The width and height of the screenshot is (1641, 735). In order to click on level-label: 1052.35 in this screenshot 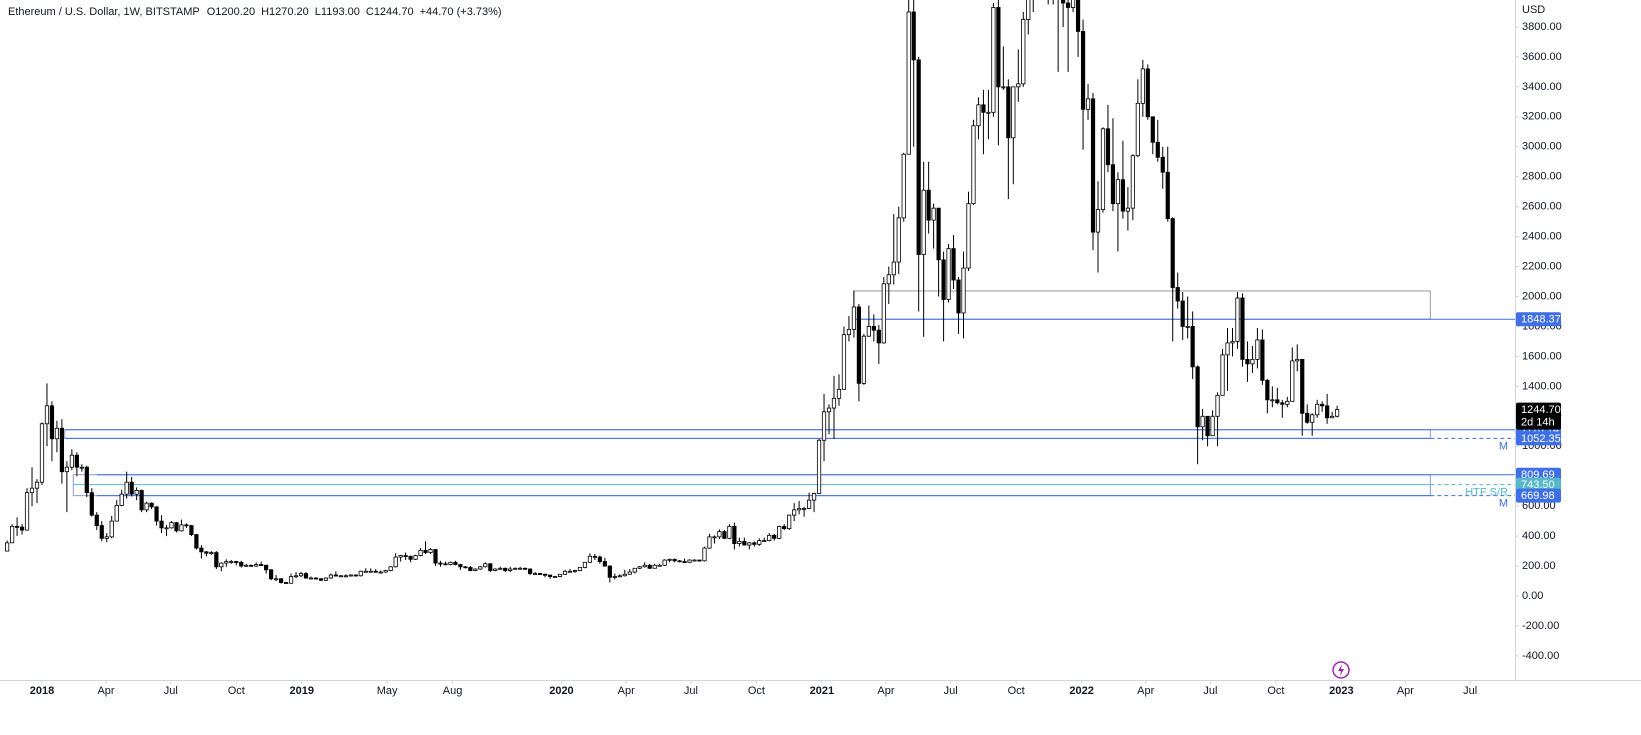, I will do `click(1541, 439)`.